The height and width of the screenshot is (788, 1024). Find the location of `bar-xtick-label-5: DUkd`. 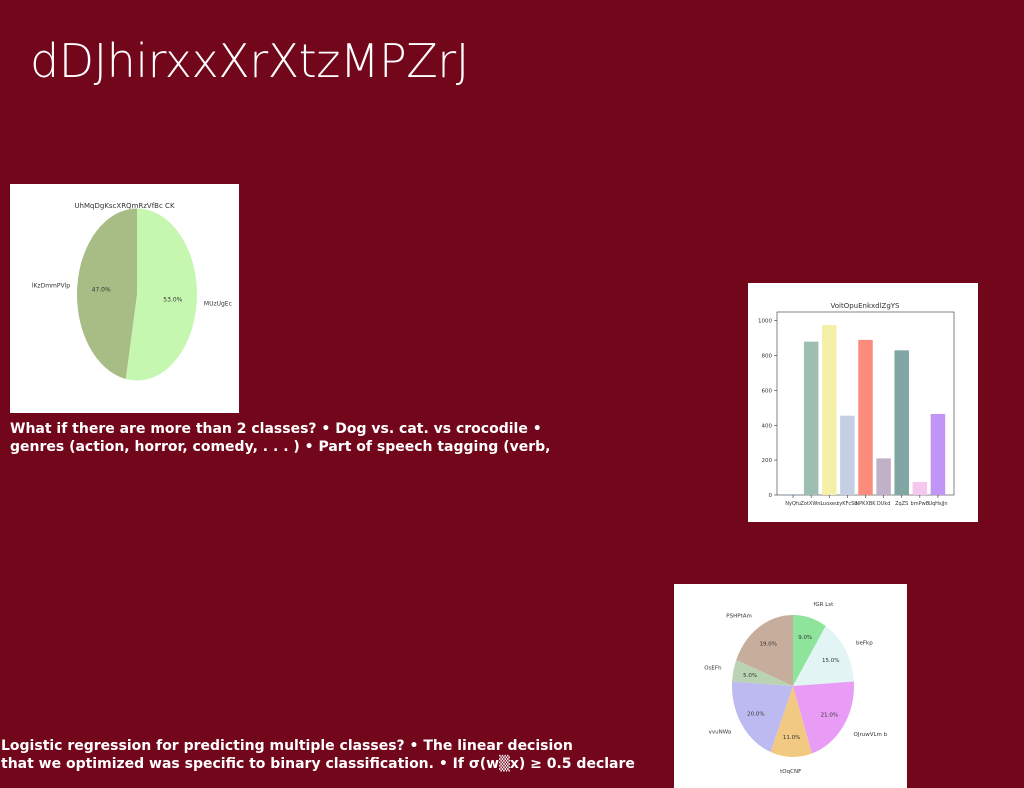

bar-xtick-label-5: DUkd is located at coordinates (884, 504).